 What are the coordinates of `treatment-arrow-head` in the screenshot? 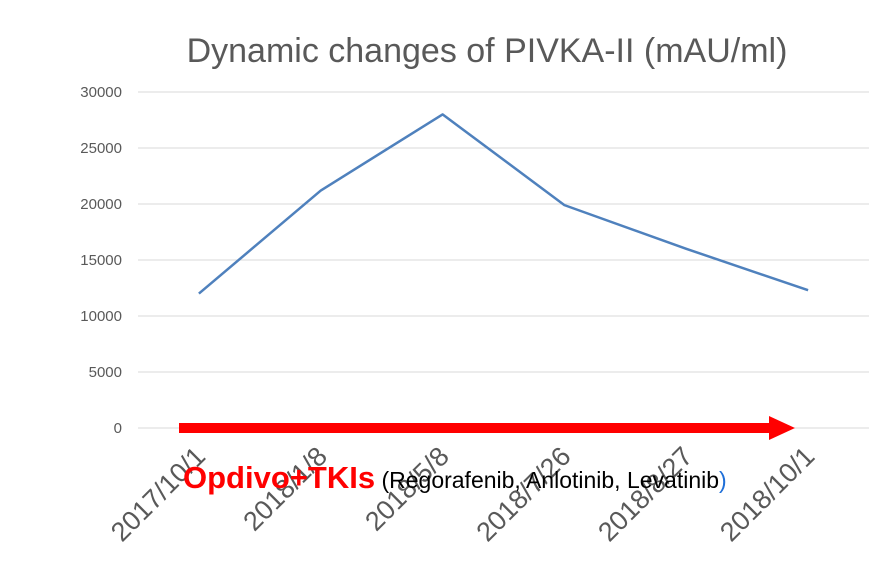 It's located at (782, 428).